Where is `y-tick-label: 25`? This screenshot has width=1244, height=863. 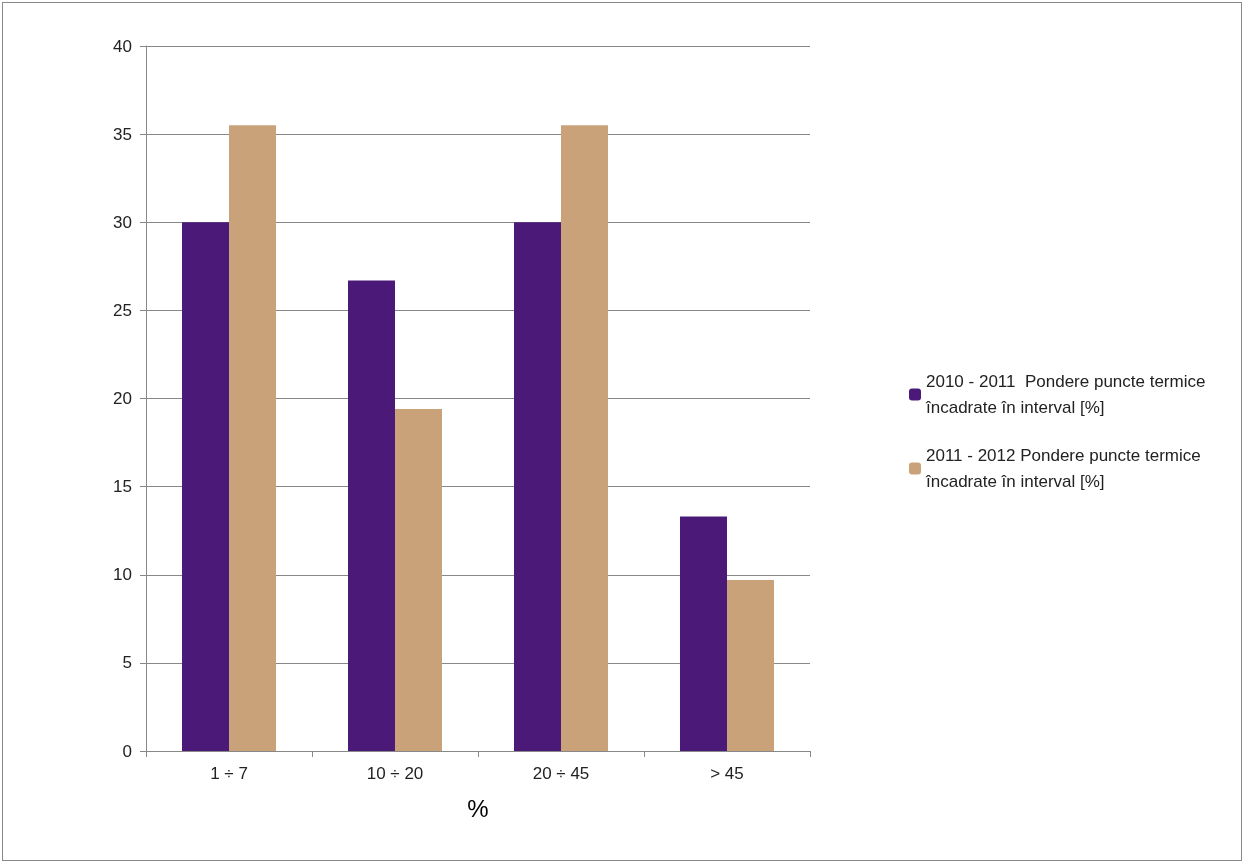
y-tick-label: 25 is located at coordinates (122, 310).